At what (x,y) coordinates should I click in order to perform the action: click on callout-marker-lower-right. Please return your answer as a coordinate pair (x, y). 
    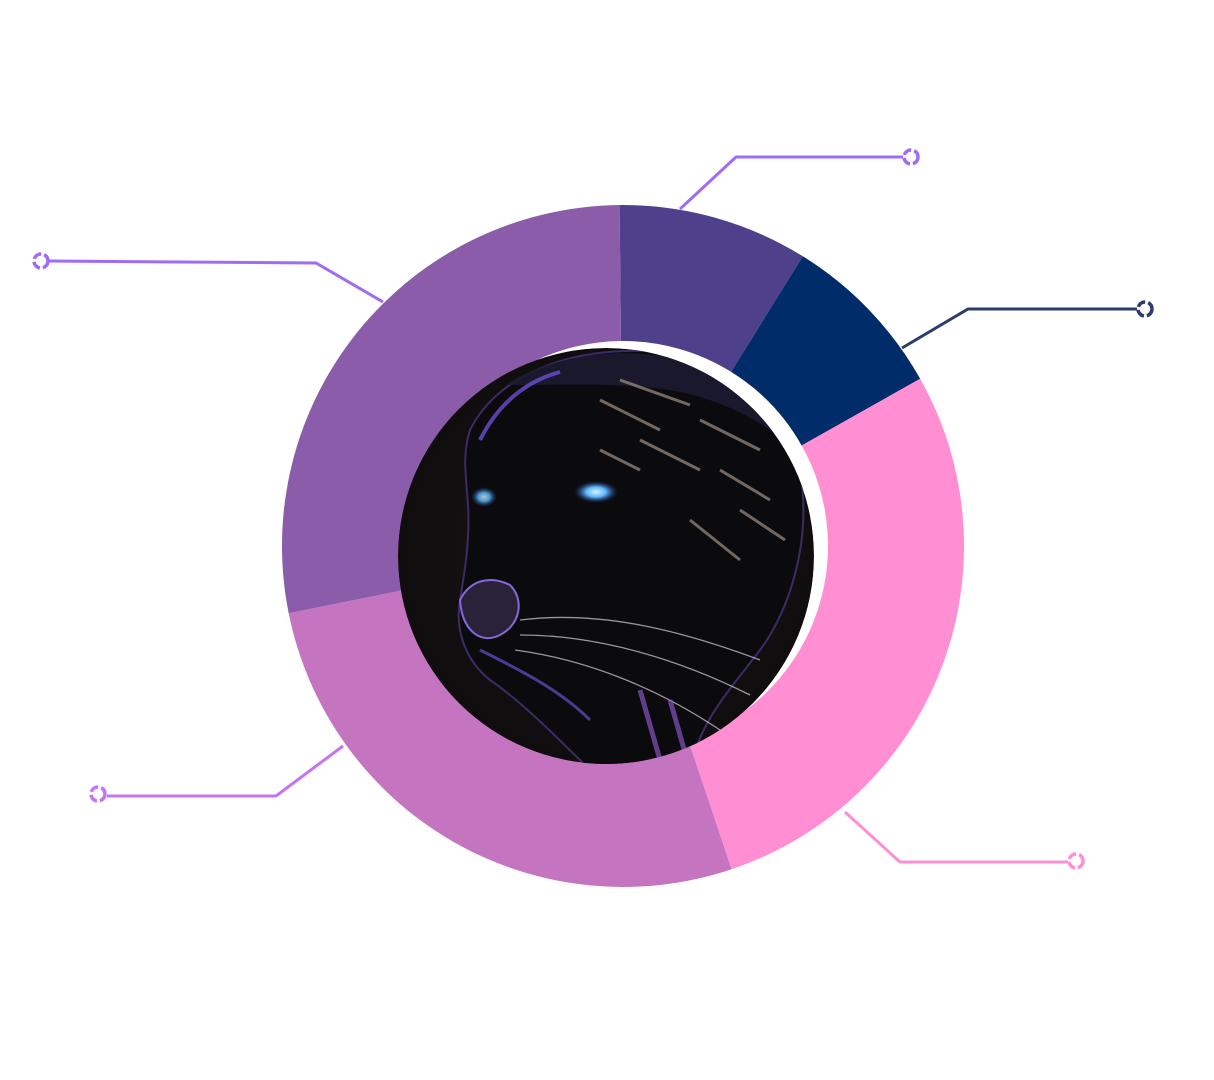
    Looking at the image, I should click on (1076, 861).